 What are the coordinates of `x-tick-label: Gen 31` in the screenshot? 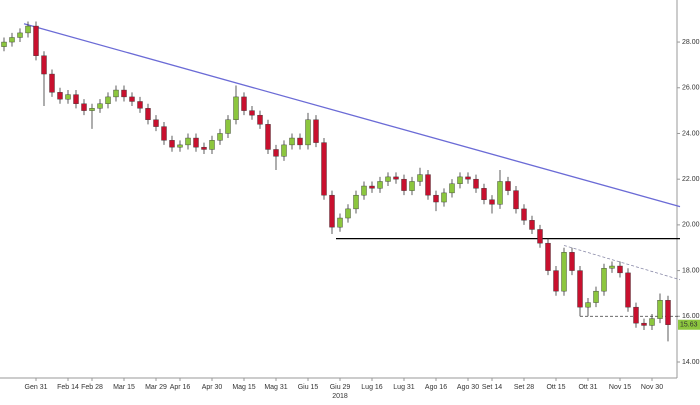 It's located at (36, 387).